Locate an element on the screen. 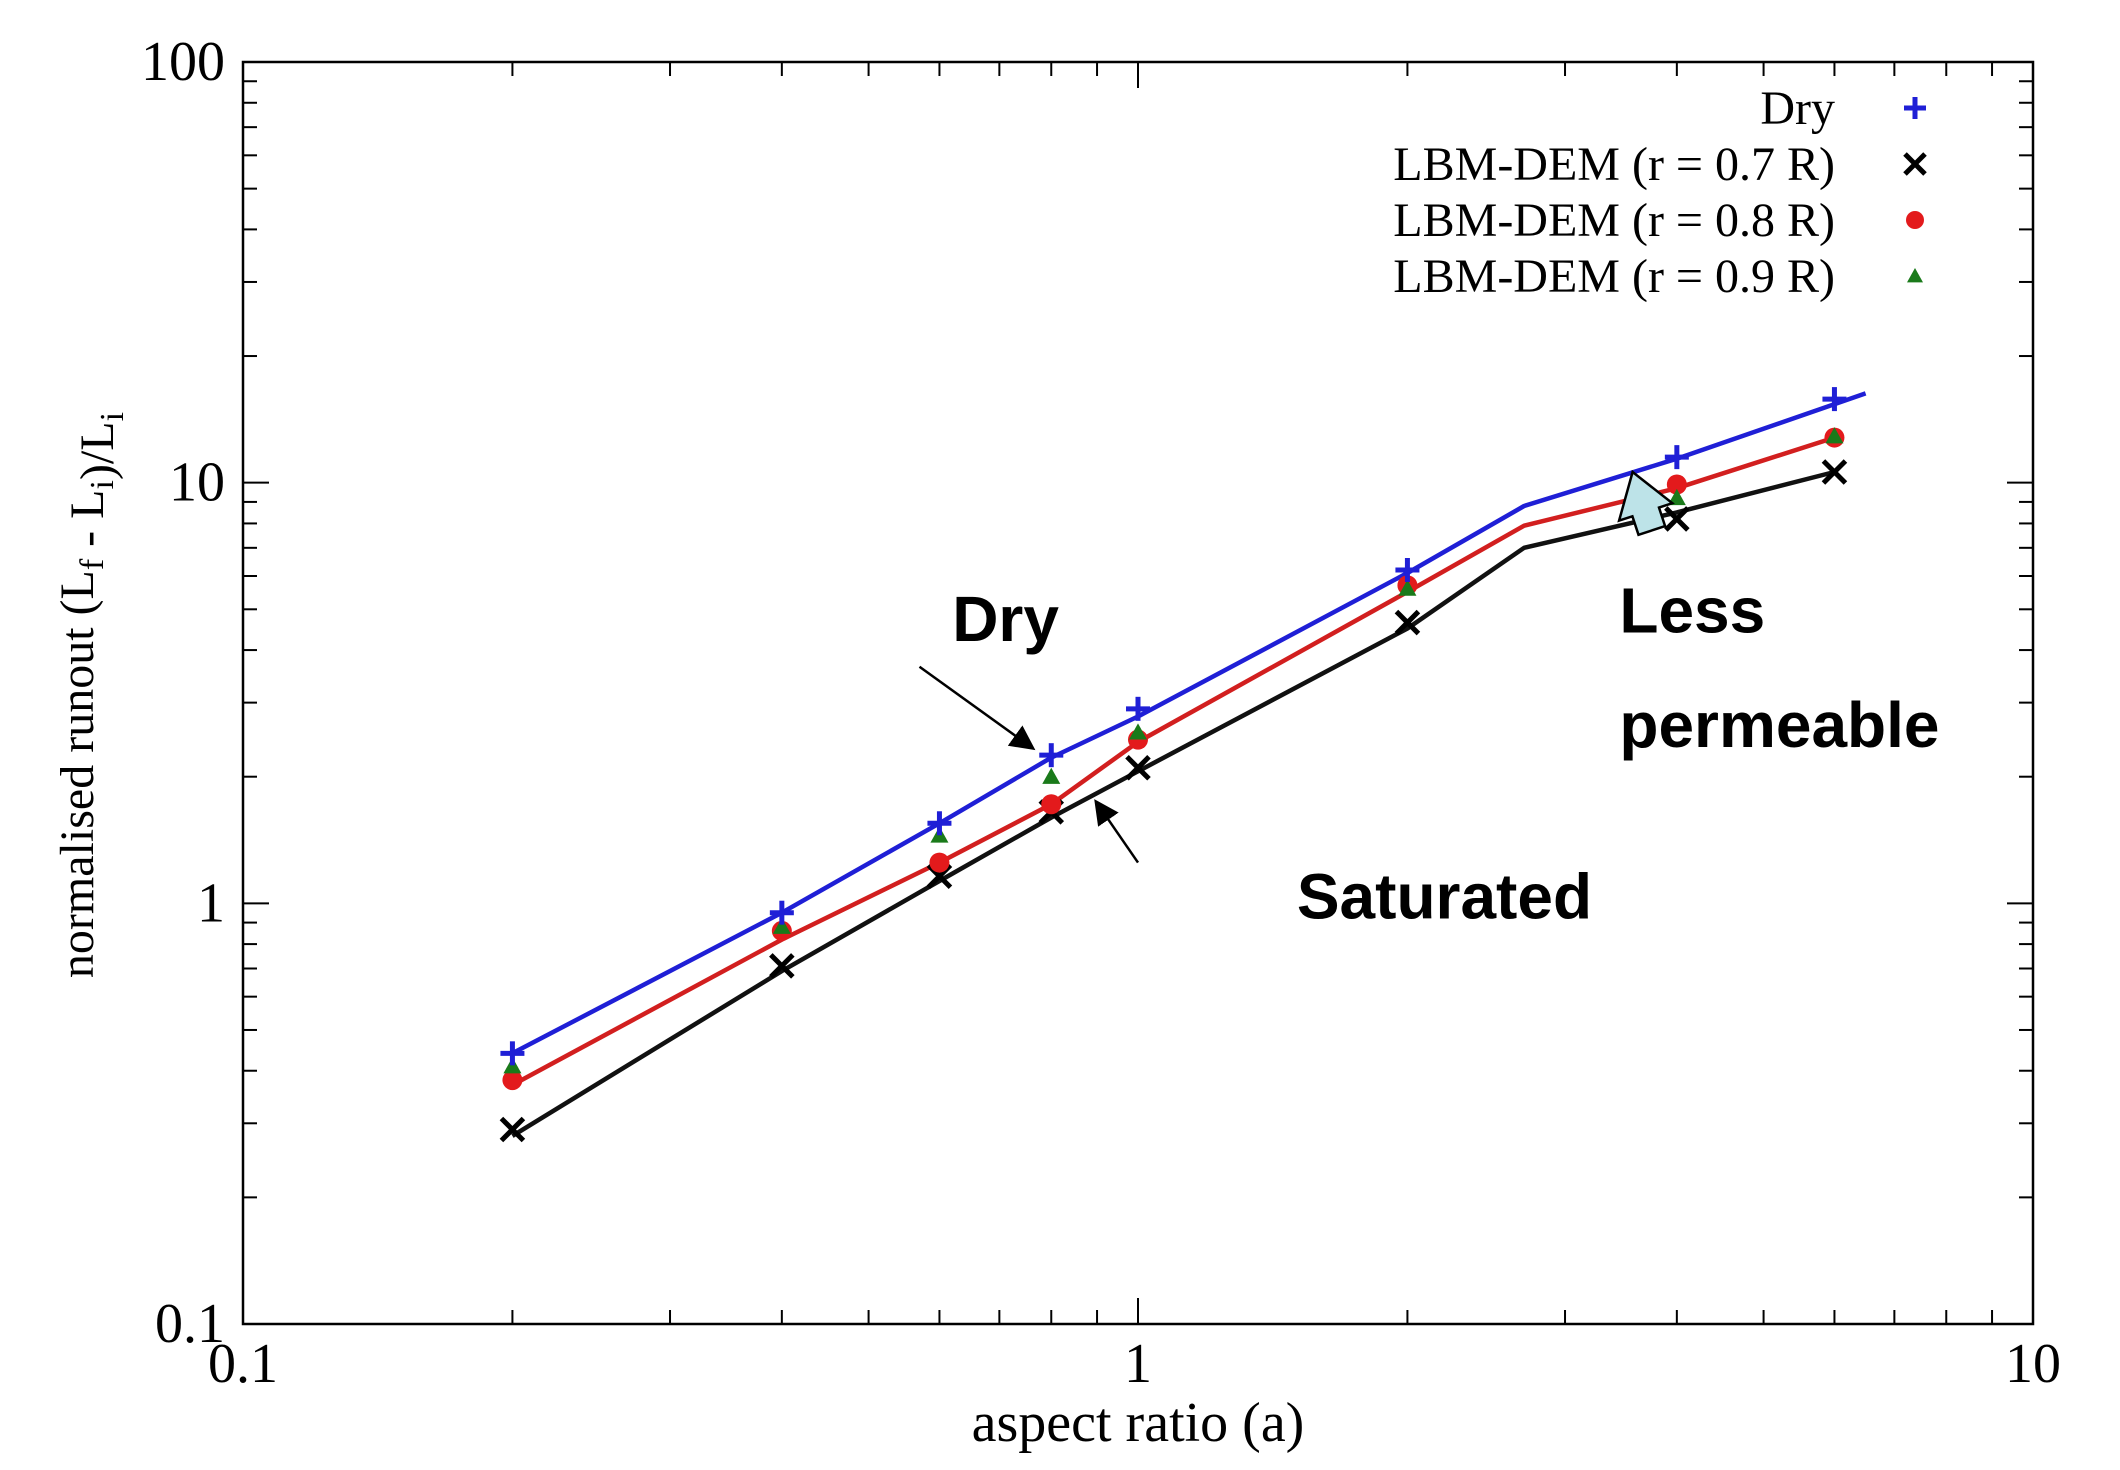  legend-label: LBM-DEM (r = 0.9 R) is located at coordinates (1614, 276).